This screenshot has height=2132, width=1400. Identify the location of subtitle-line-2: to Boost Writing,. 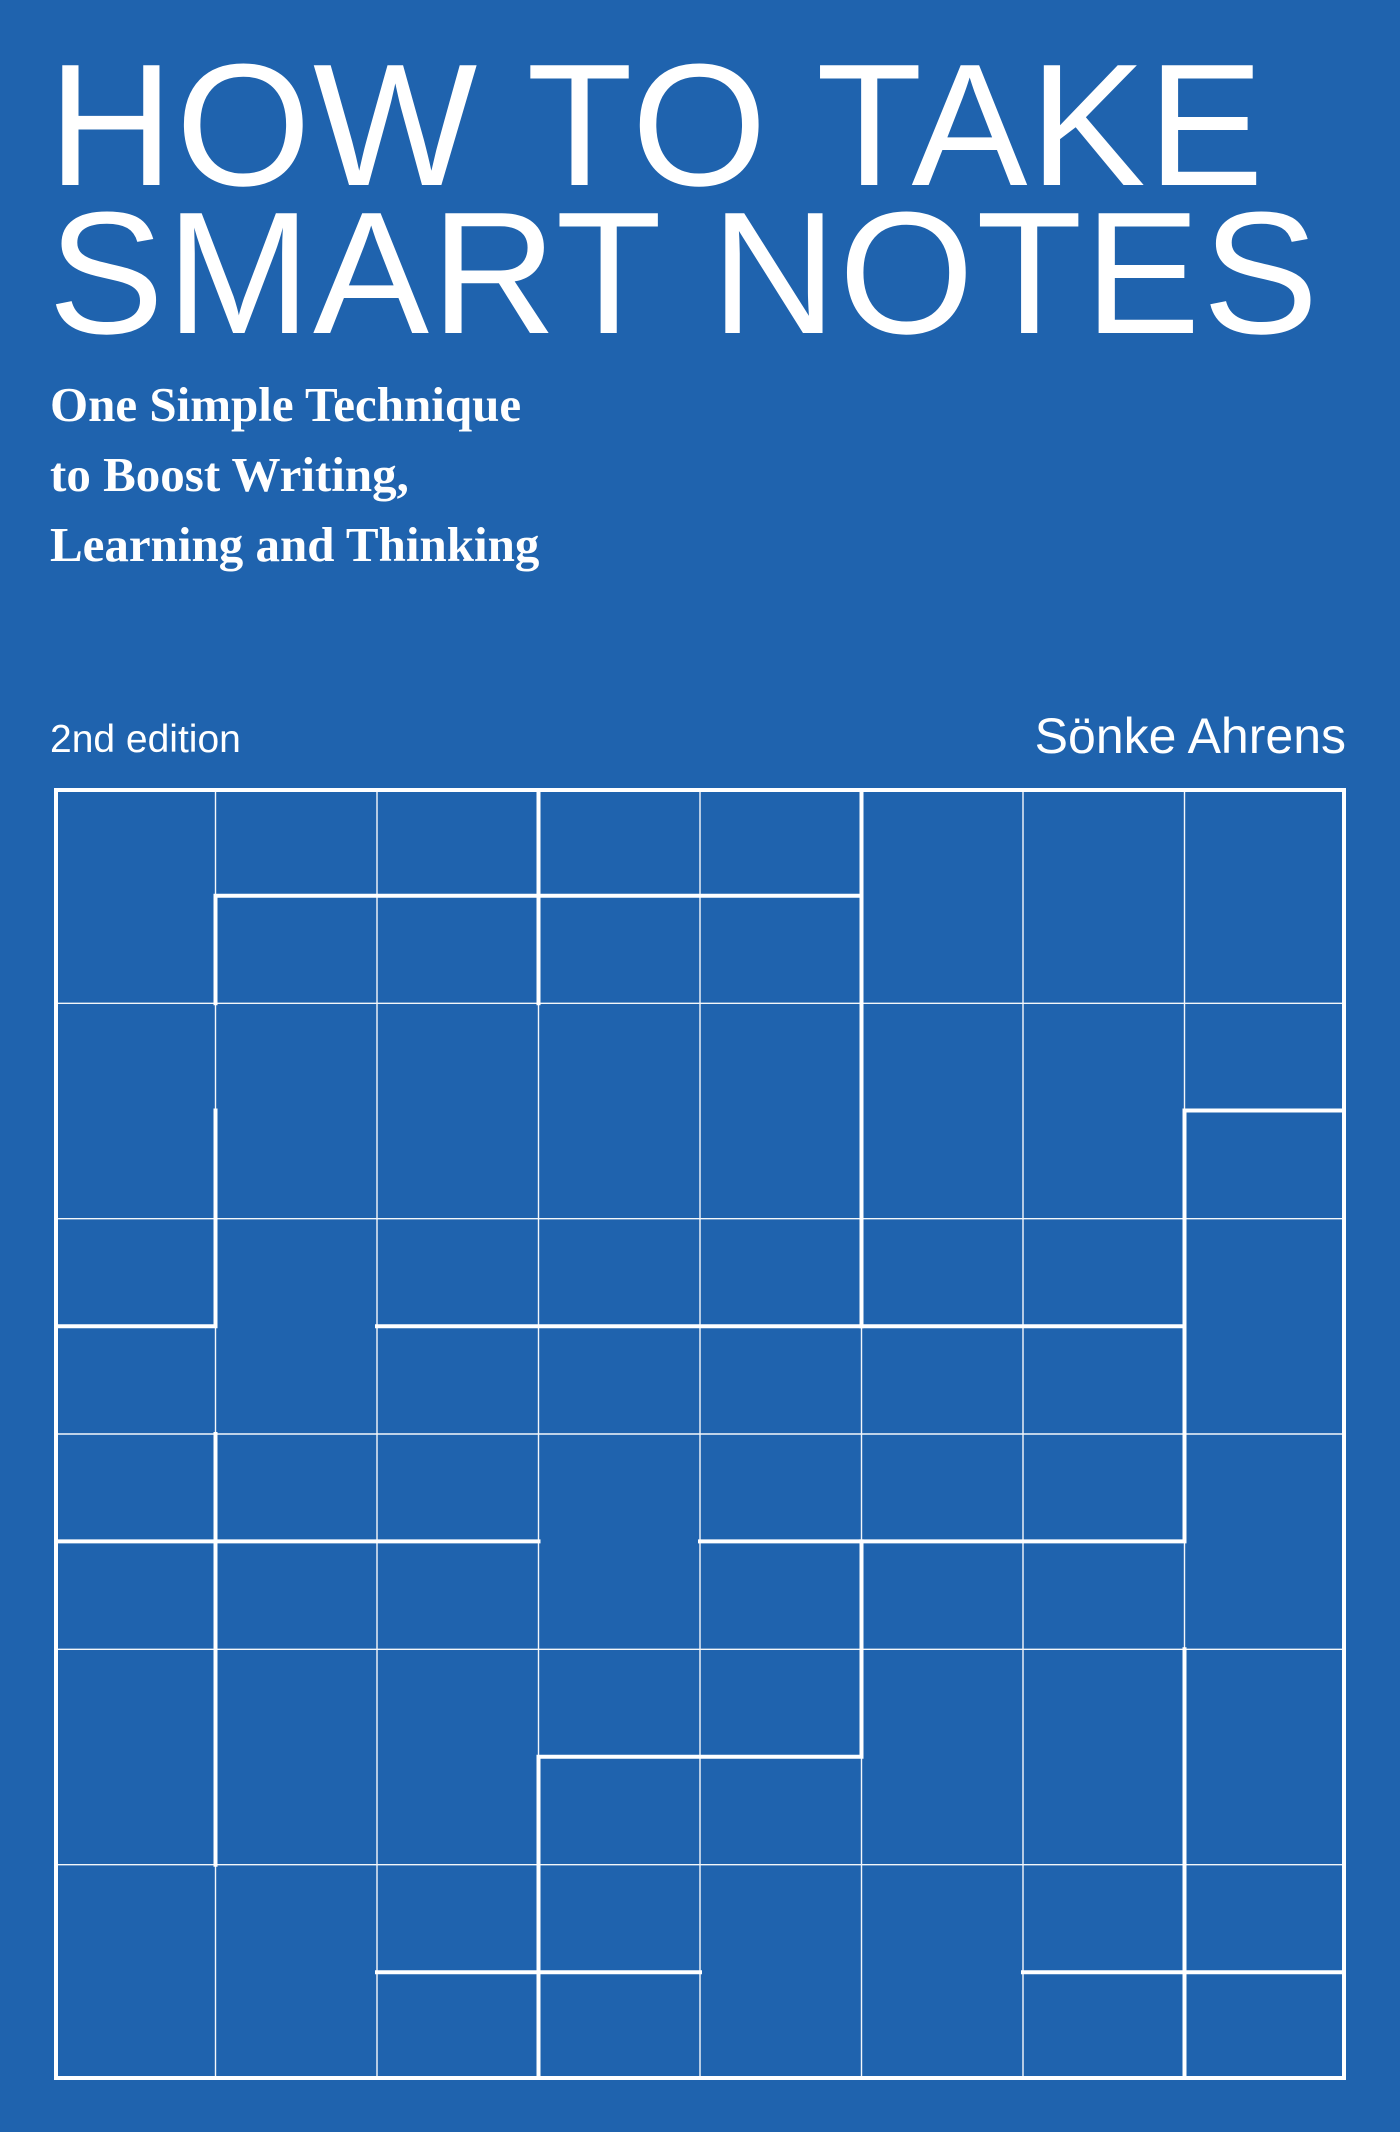
(229, 474).